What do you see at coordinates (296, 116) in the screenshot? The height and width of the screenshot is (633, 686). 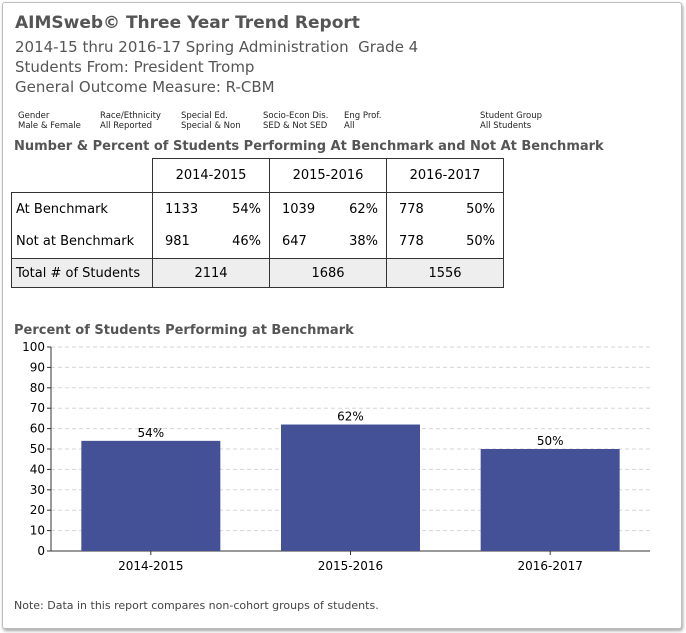 I see `filter-label: Socio-Econ Dis.` at bounding box center [296, 116].